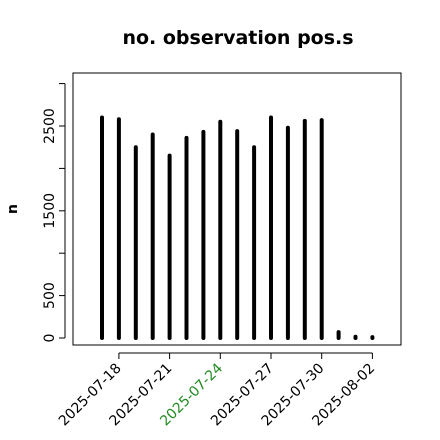 The width and height of the screenshot is (440, 440). What do you see at coordinates (50, 295) in the screenshot?
I see `y-tick-label: 500` at bounding box center [50, 295].